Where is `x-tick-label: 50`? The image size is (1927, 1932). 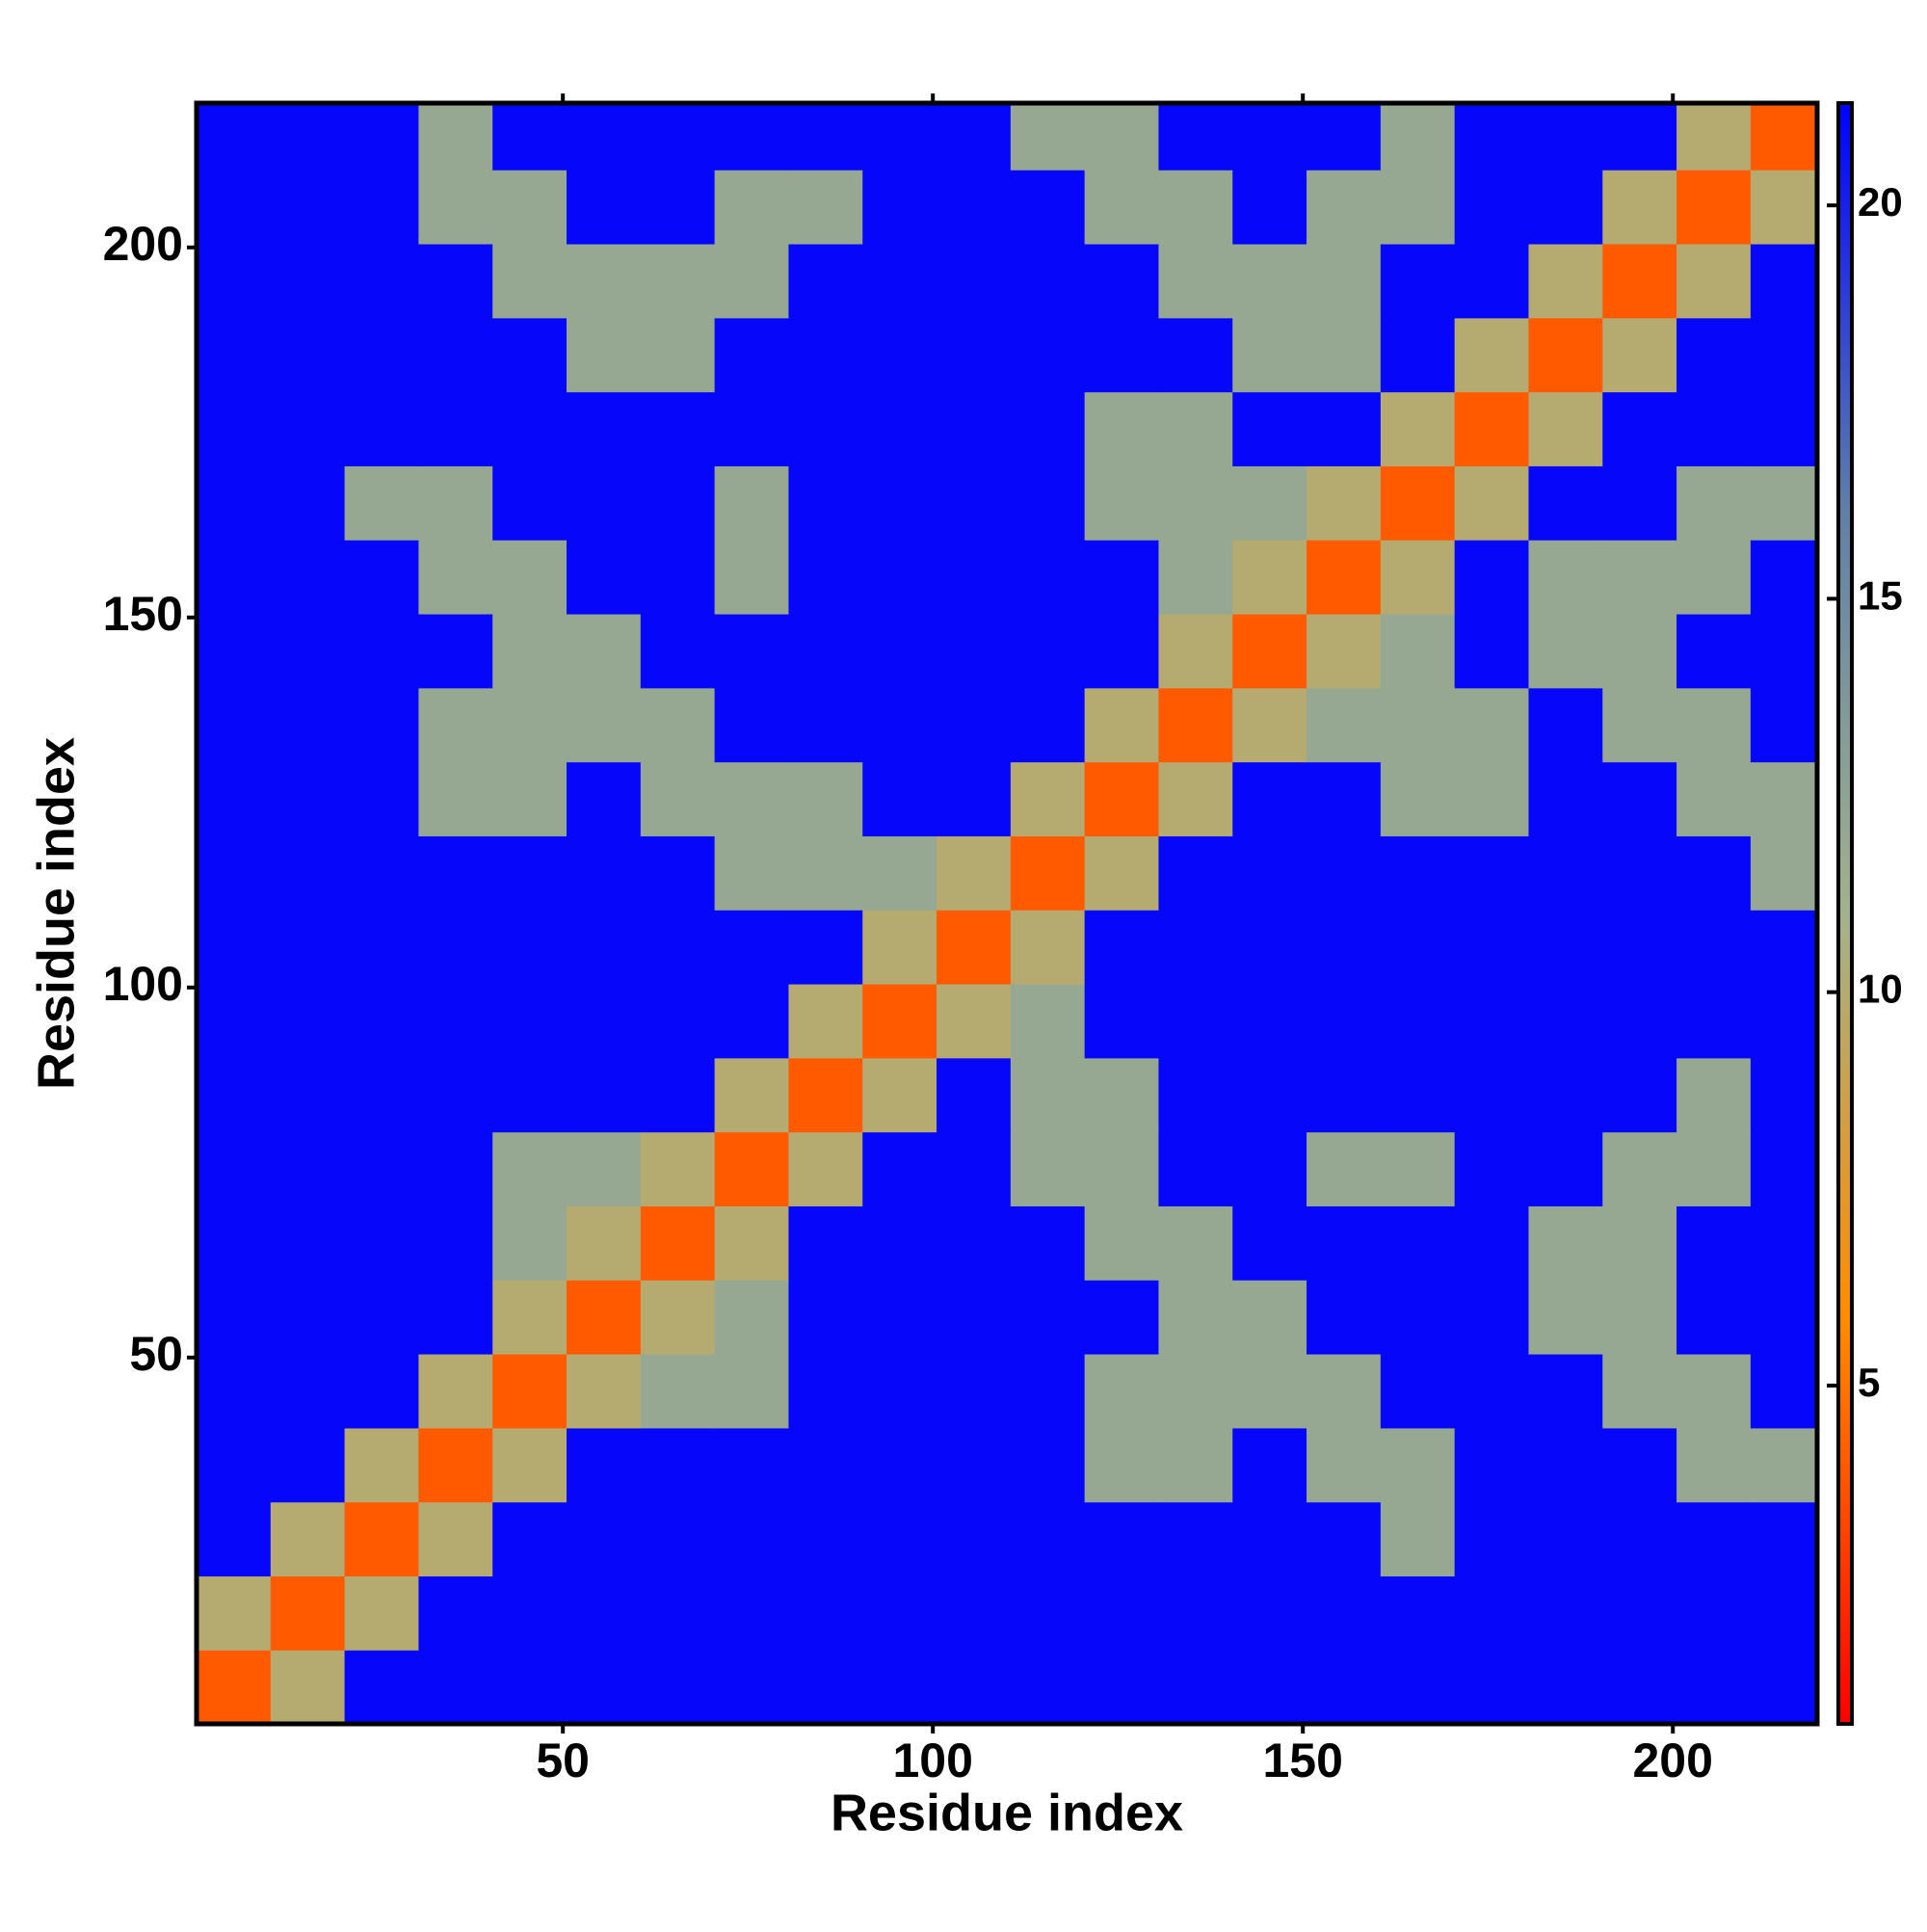
x-tick-label: 50 is located at coordinates (563, 1760).